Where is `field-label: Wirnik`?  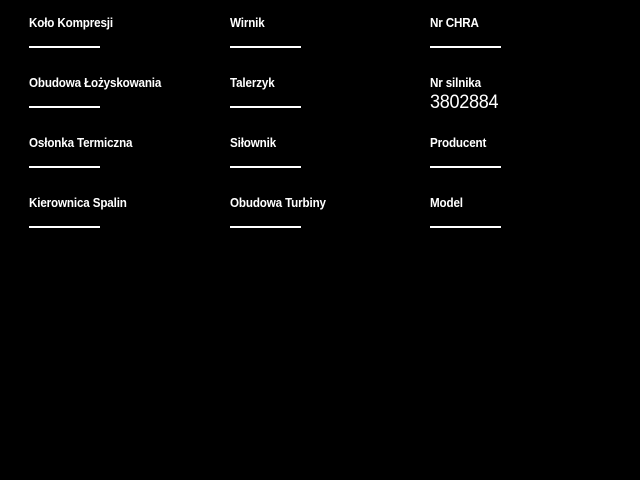
field-label: Wirnik is located at coordinates (247, 23).